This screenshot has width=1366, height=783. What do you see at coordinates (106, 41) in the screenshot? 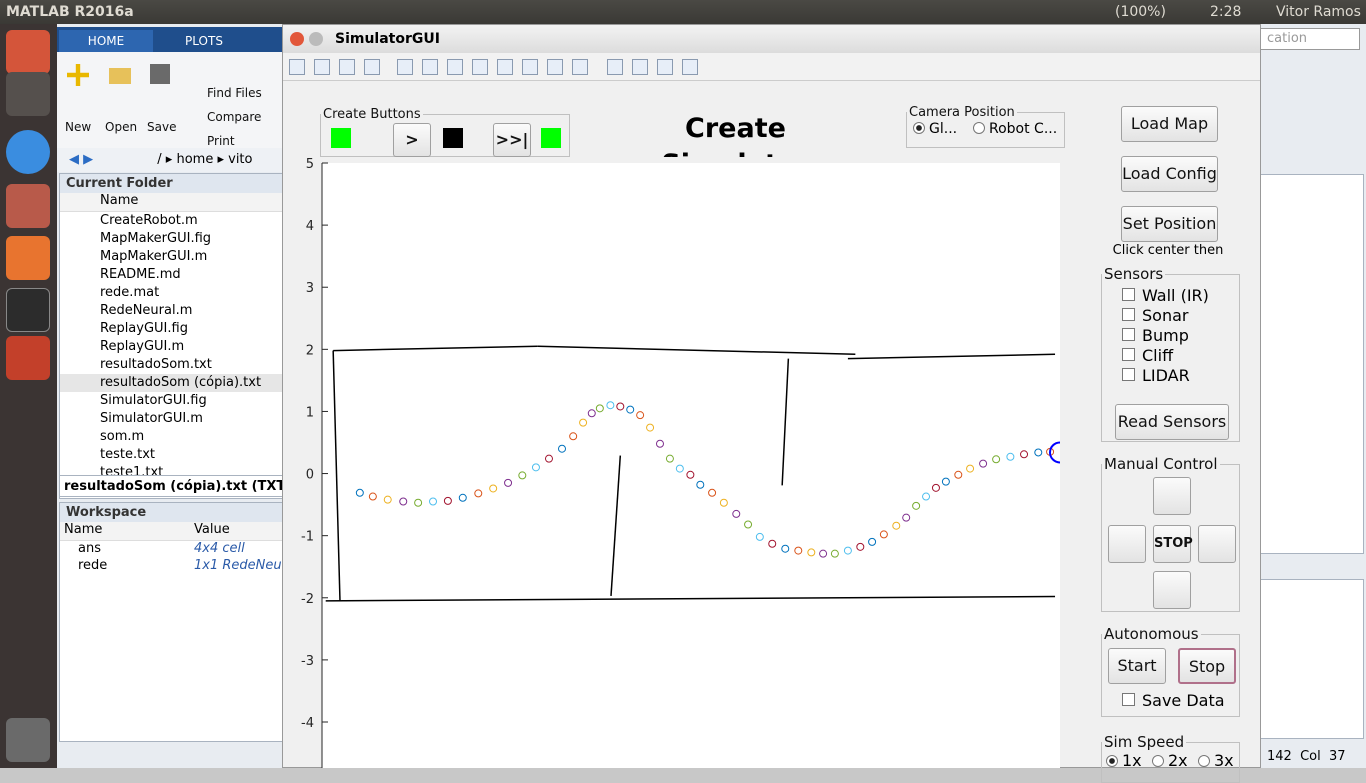
I see `tab: HOME` at bounding box center [106, 41].